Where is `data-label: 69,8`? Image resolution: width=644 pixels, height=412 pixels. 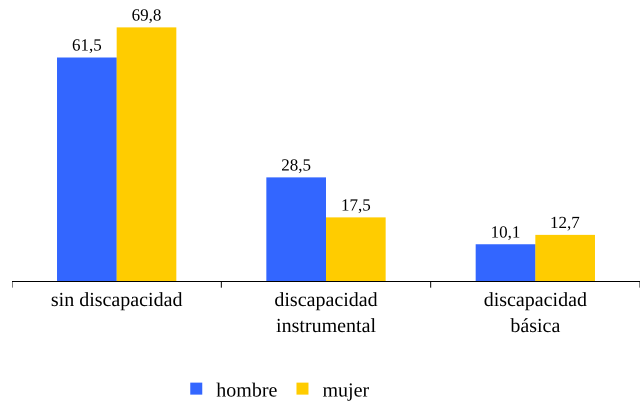 data-label: 69,8 is located at coordinates (147, 14).